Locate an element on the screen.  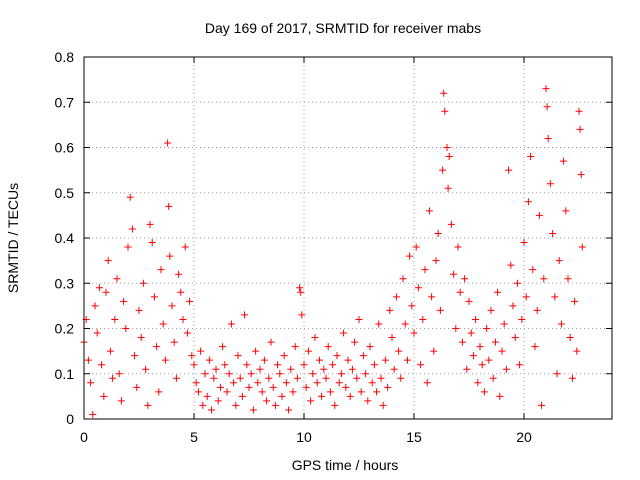
y-axis-label: SRMTID / TECUs is located at coordinates (13, 238).